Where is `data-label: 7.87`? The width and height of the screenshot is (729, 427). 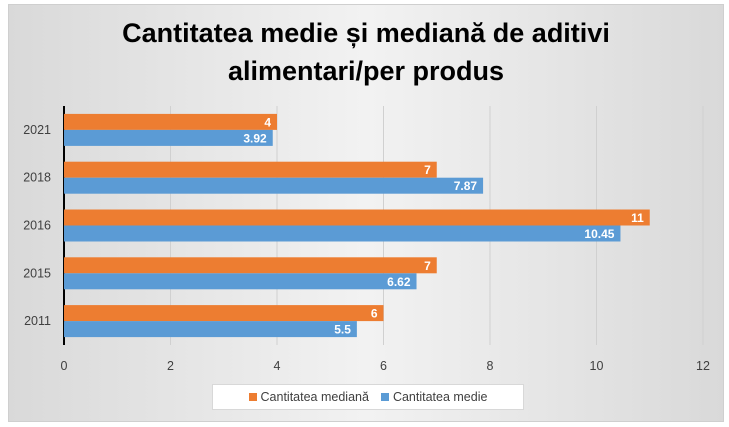
data-label: 7.87 is located at coordinates (466, 186).